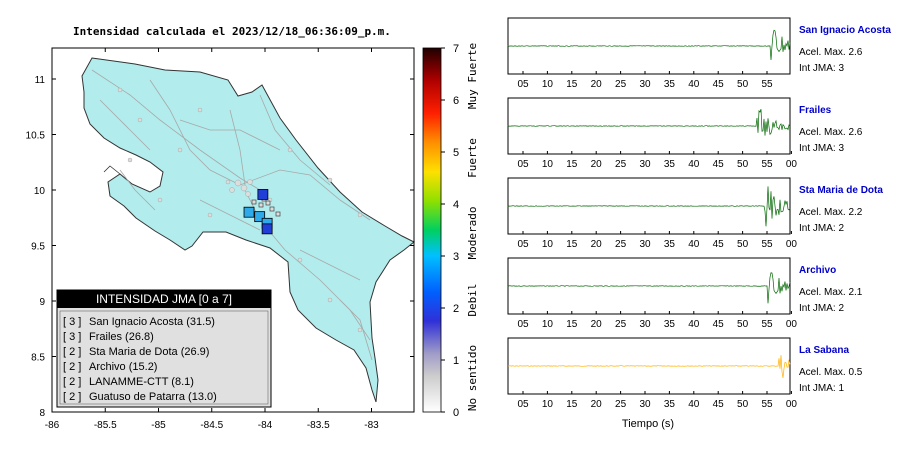  What do you see at coordinates (164, 299) in the screenshot?
I see `legend-title: INTENSIDAD JMA [0 a 7]` at bounding box center [164, 299].